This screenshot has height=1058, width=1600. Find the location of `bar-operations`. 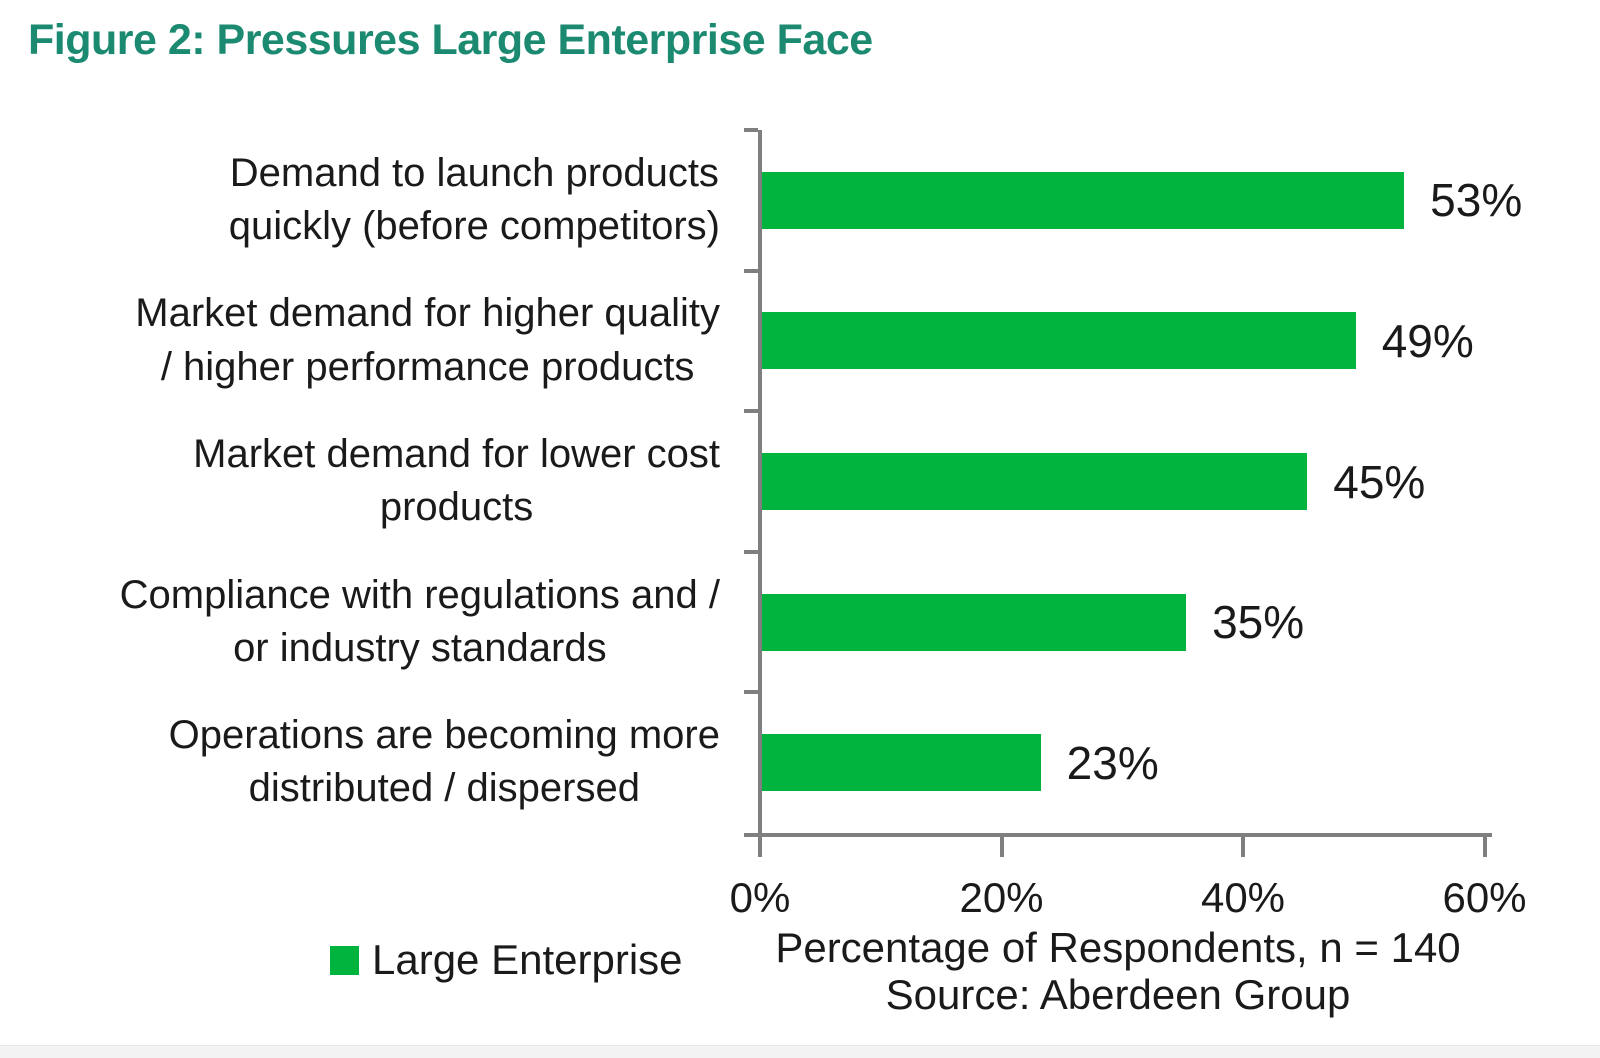

bar-operations is located at coordinates (901, 763).